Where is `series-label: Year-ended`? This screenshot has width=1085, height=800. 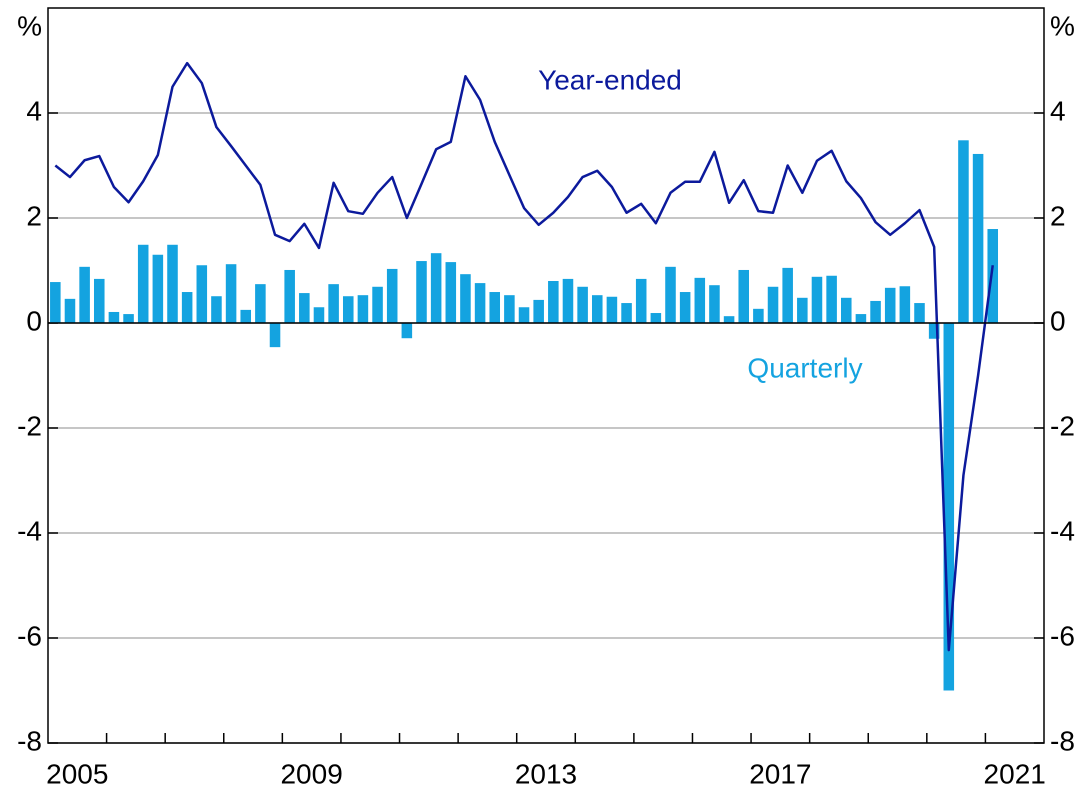
series-label: Year-ended is located at coordinates (610, 79).